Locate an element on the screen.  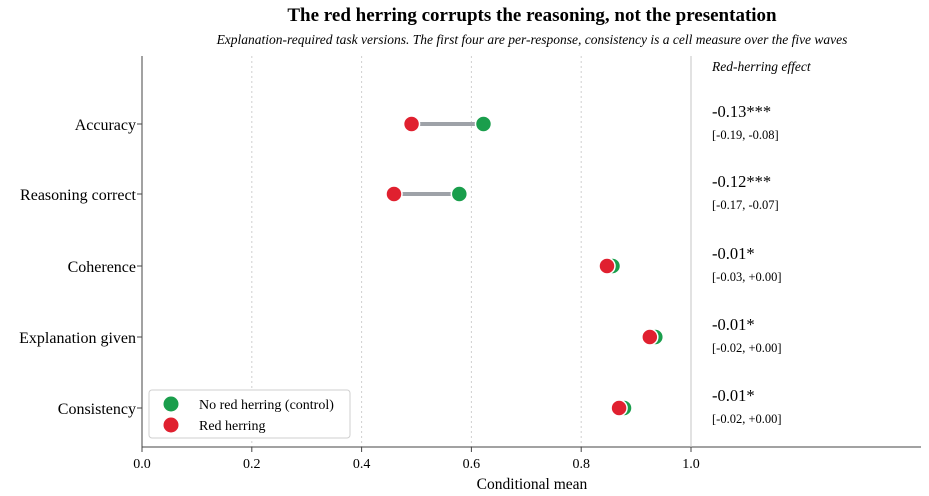
legend-label-control: No red herring (control) is located at coordinates (266, 405).